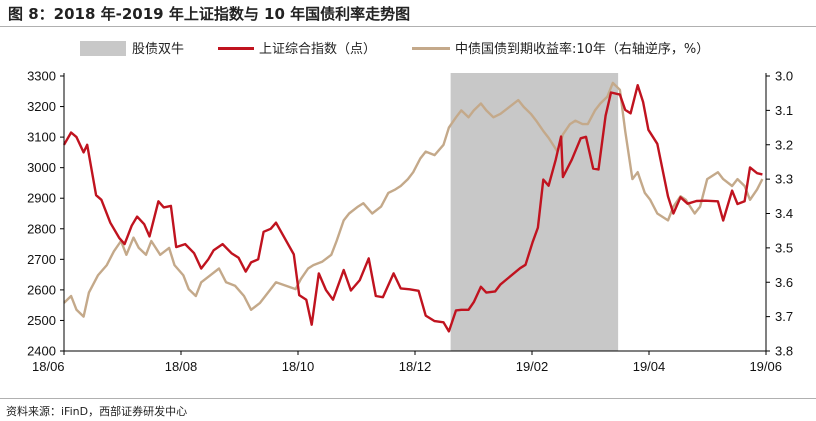  Describe the element at coordinates (784, 247) in the screenshot. I see `right-axis-tick-label: 3.5` at that location.